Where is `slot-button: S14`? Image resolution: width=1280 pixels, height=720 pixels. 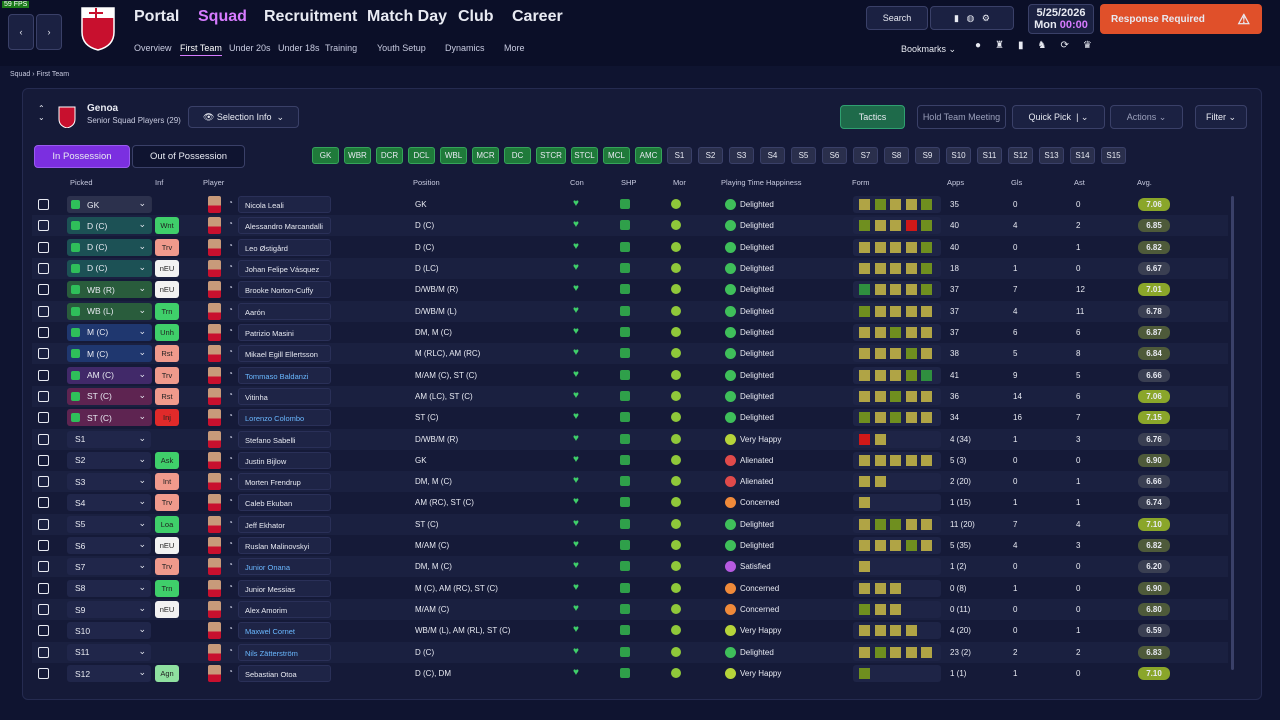
slot-button: S14 is located at coordinates (1082, 155).